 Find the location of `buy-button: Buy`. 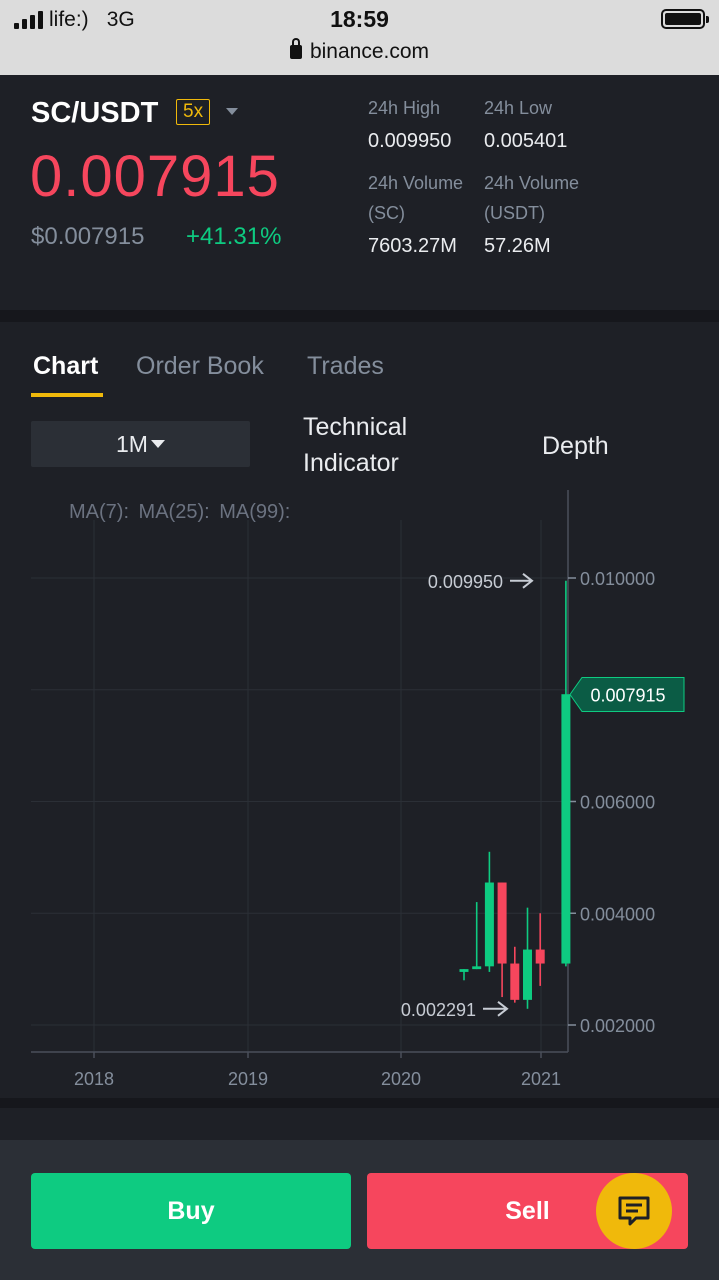

buy-button: Buy is located at coordinates (191, 1211).